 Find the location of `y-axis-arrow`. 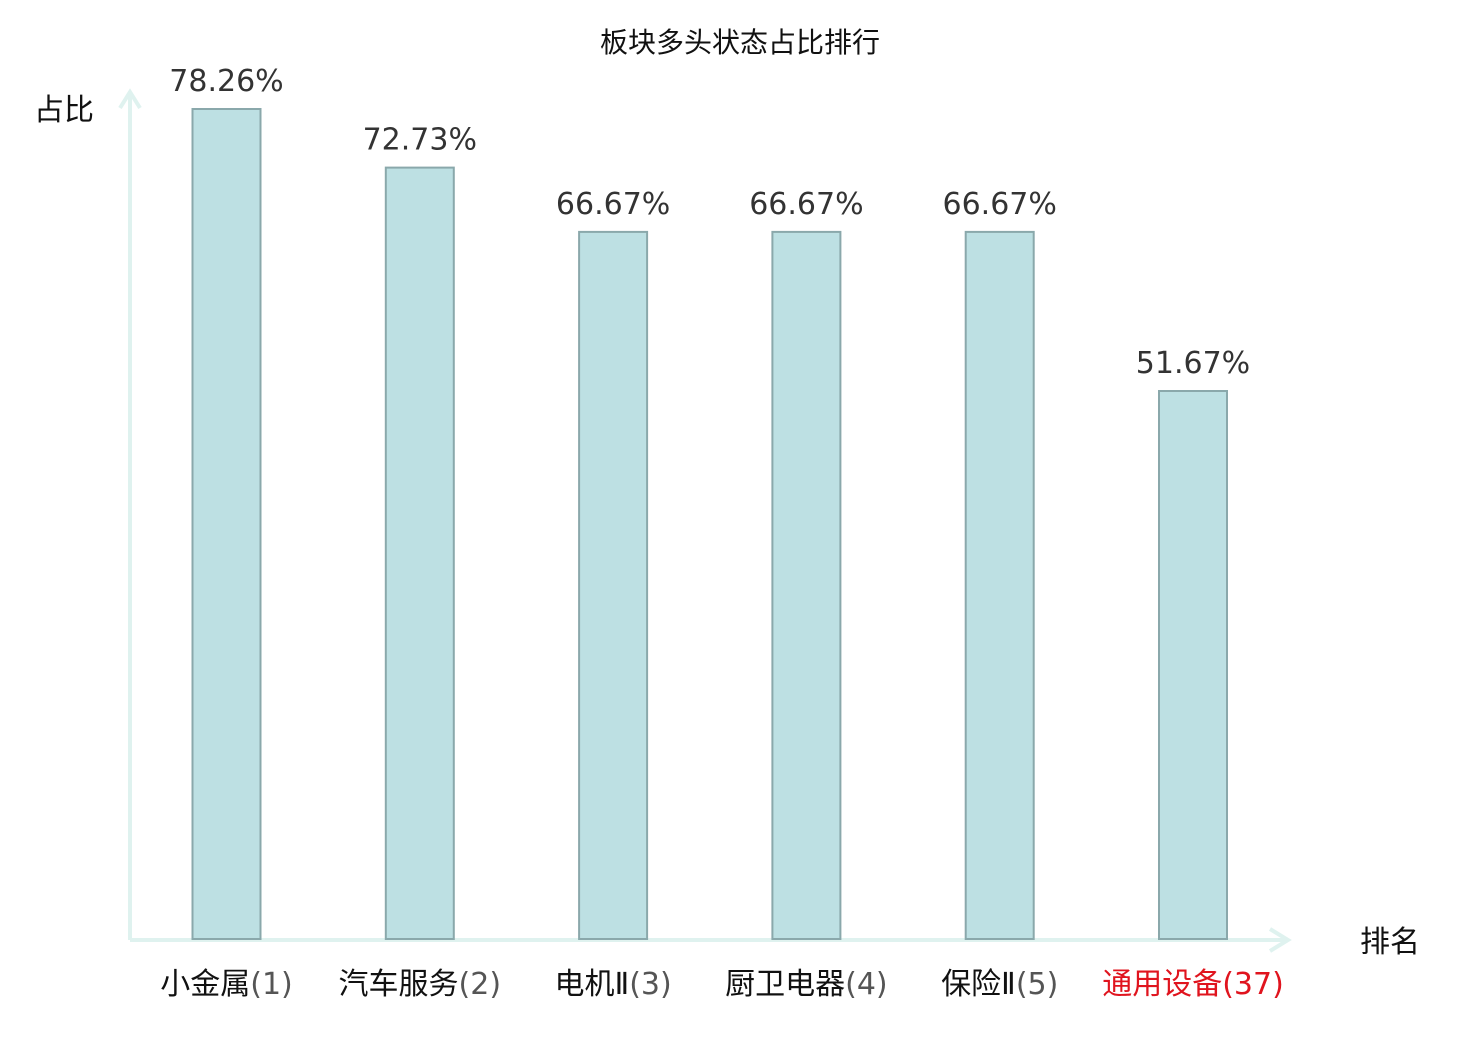

y-axis-arrow is located at coordinates (130, 99).